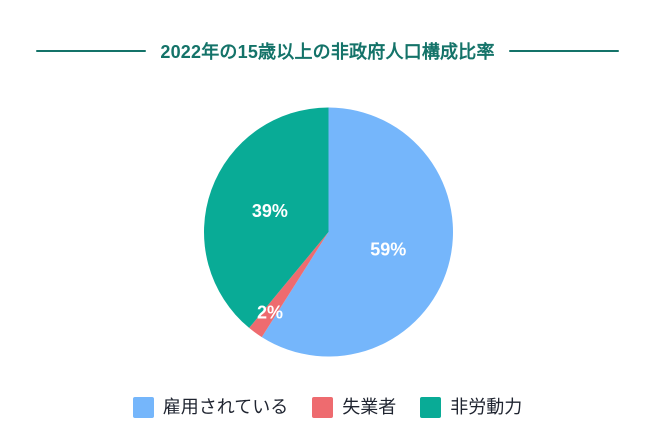  What do you see at coordinates (327, 32) in the screenshot?
I see `chart-title-bar: 2022年の15歳以上の非政府人口構成比率` at bounding box center [327, 32].